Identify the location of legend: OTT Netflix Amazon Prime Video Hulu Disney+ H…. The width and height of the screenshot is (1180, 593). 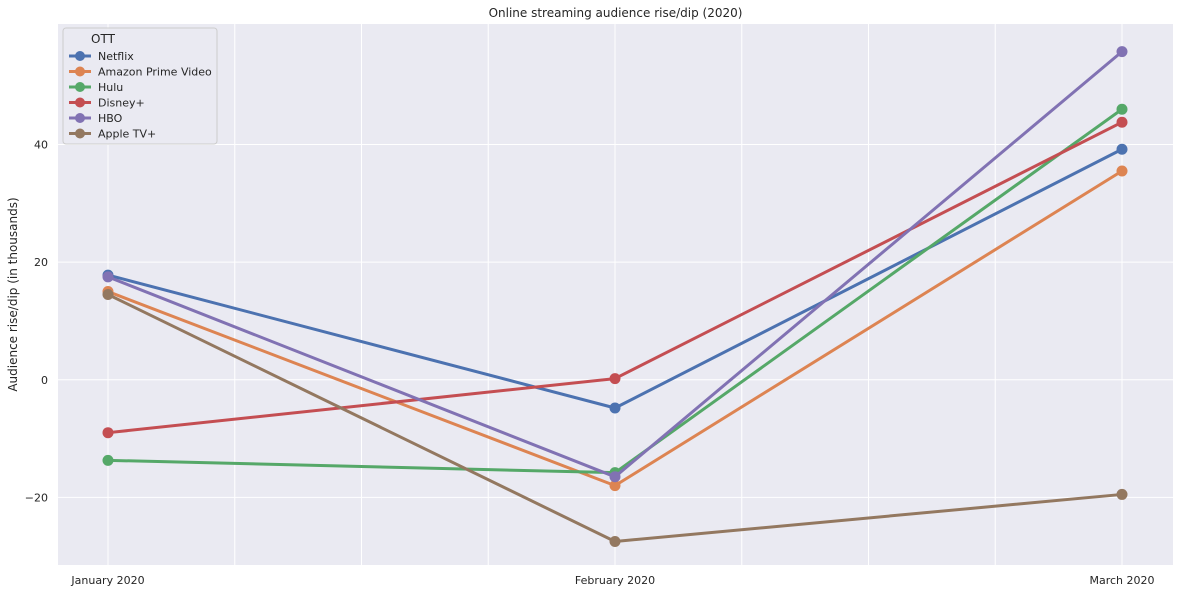
(140, 86).